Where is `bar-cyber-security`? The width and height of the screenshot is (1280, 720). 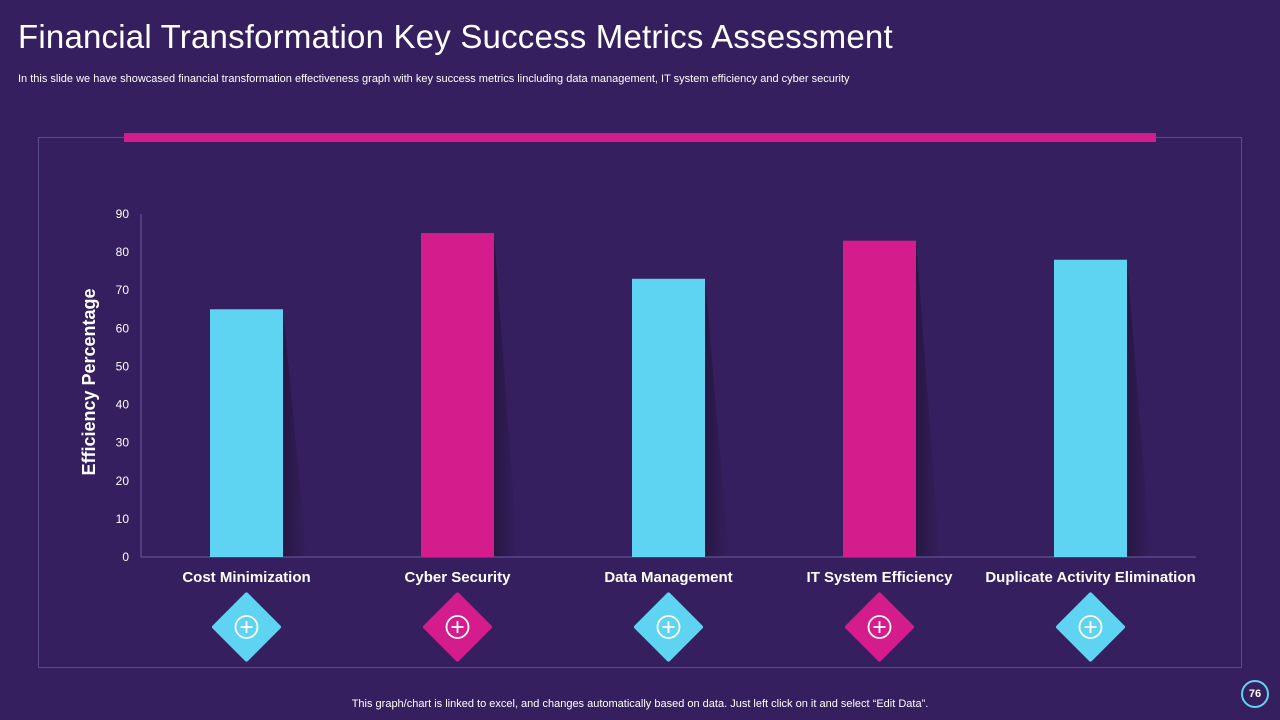
bar-cyber-security is located at coordinates (457, 395).